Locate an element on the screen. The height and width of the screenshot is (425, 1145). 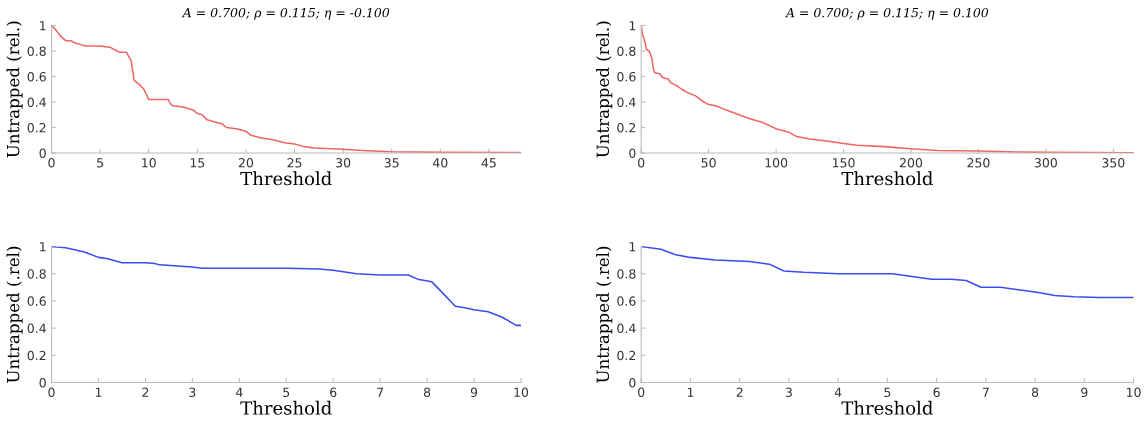
x-tick-label: 20 is located at coordinates (246, 163).